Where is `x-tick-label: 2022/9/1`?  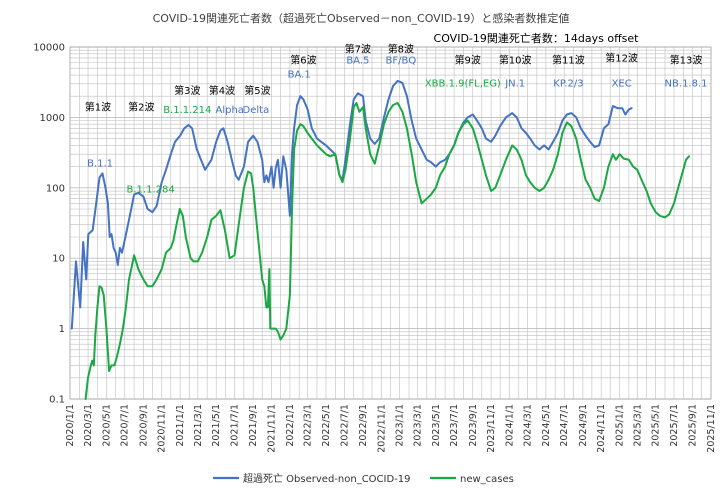 x-tick-label: 2022/9/1 is located at coordinates (363, 425).